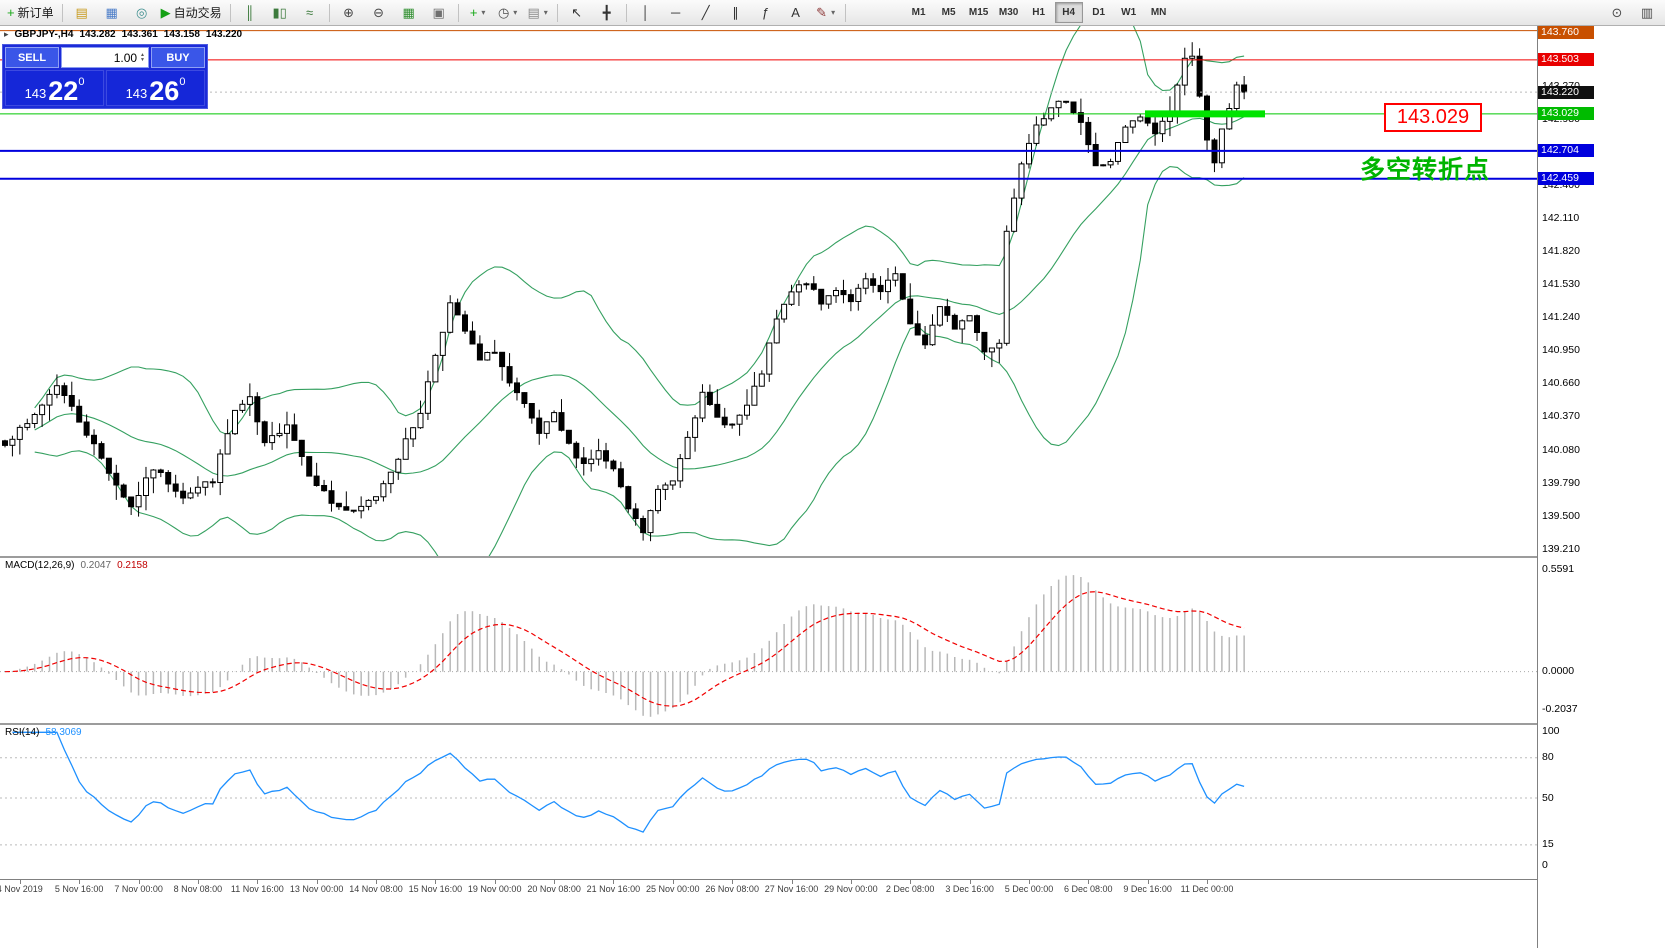 The height and width of the screenshot is (948, 1665). Describe the element at coordinates (142, 54) in the screenshot. I see `volume-up-icon: ▲` at that location.